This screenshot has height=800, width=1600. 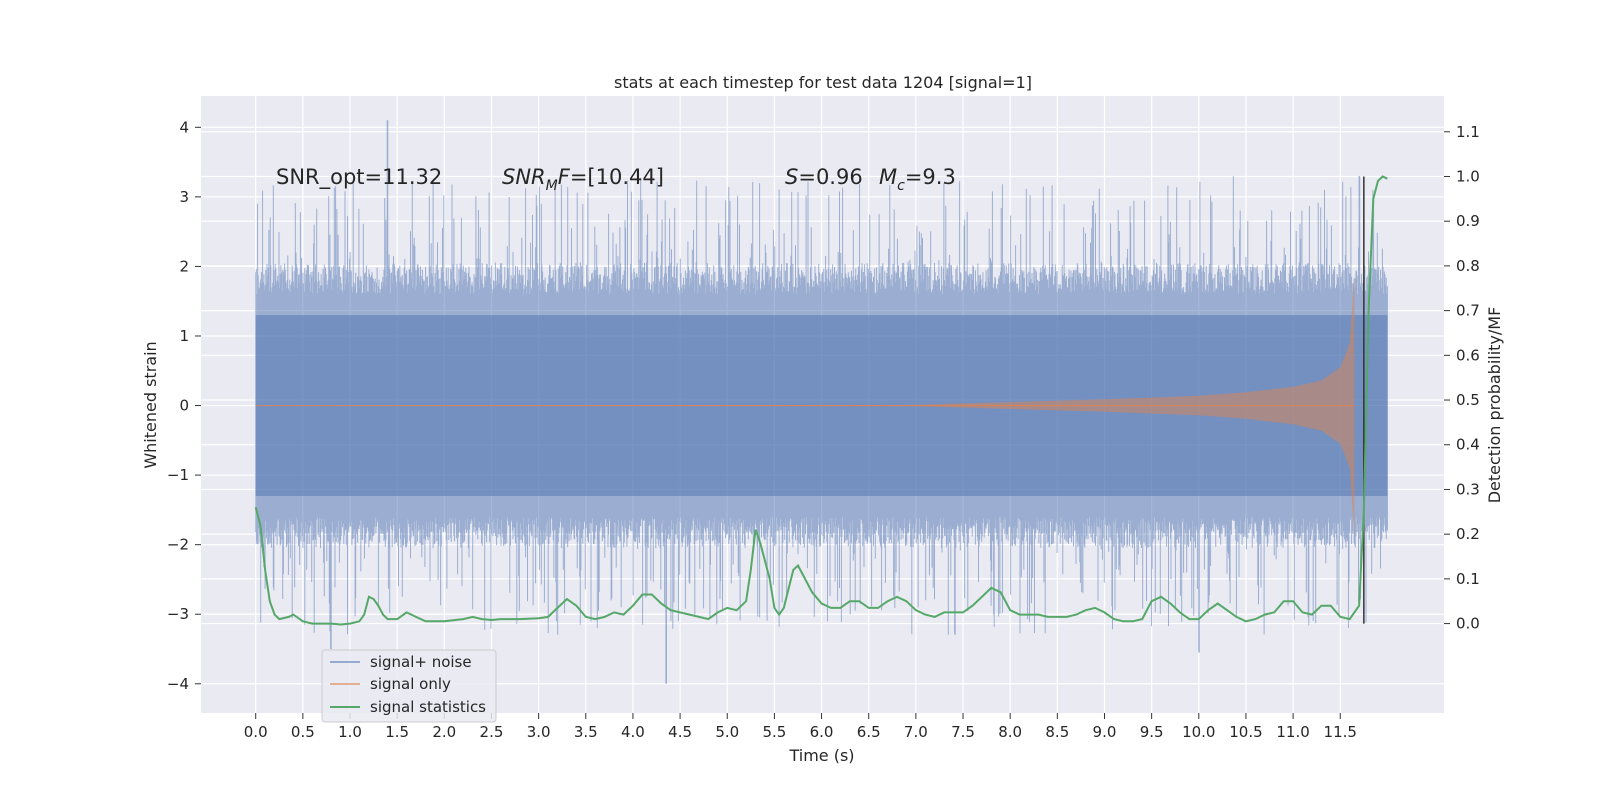 I want to click on legend-label-signal-only: signal only, so click(x=410, y=684).